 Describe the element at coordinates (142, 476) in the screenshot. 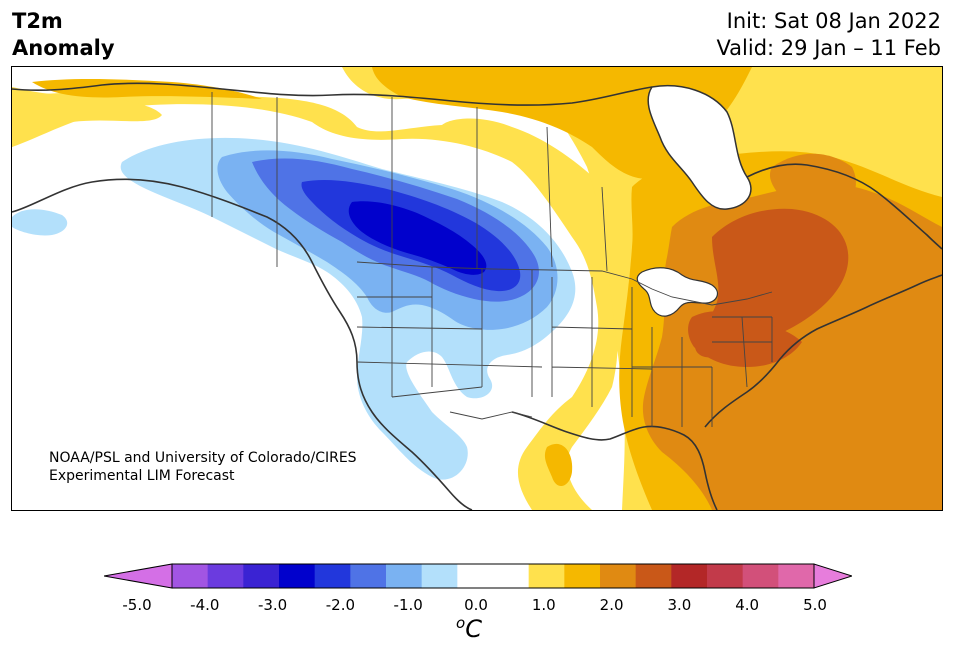

I see `credit-line2: Experimental LIM Forecast` at that location.